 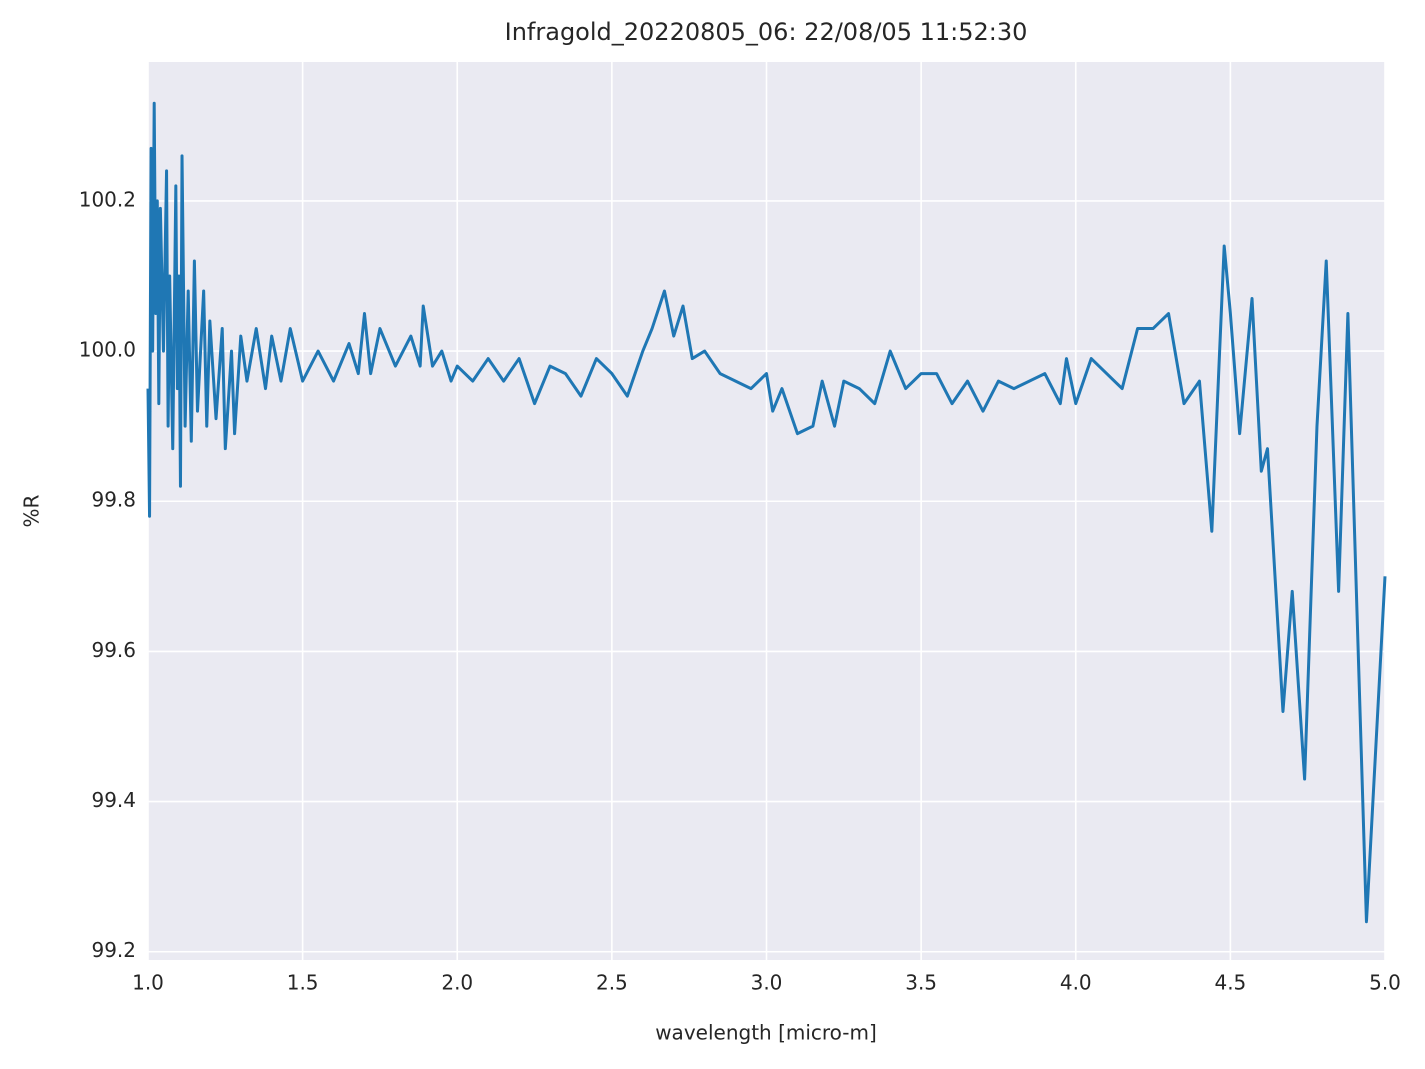 I want to click on x-tick-label: 5.0, so click(x=1385, y=983).